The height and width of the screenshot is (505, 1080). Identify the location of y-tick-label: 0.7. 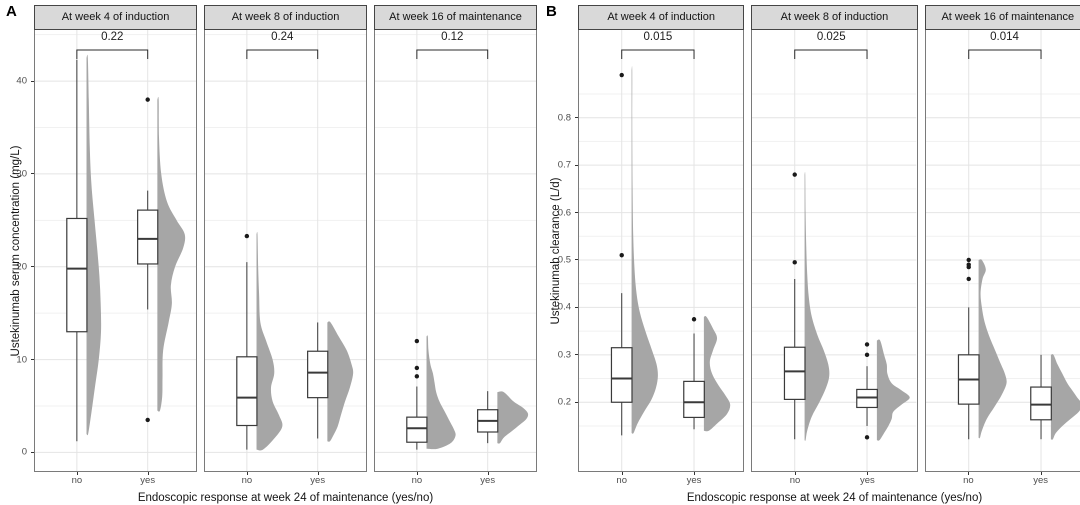
(564, 165).